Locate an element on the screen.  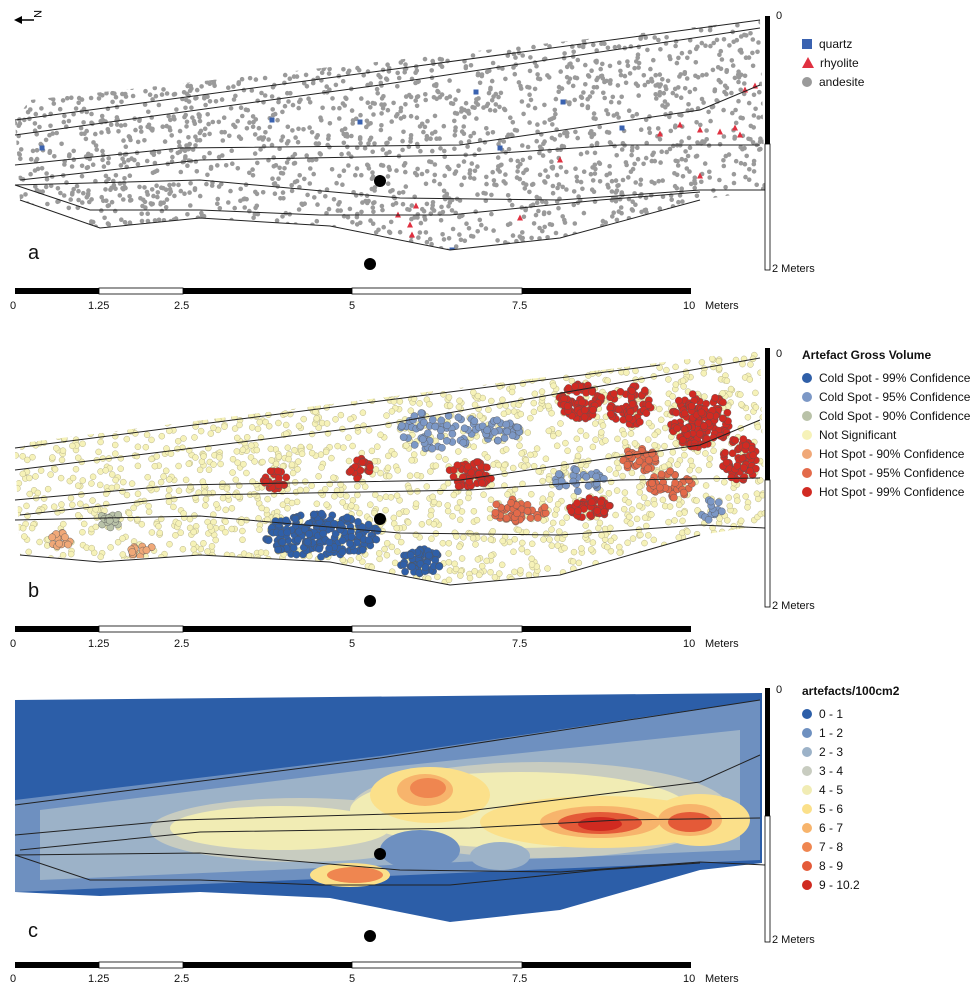
legend-item: 8 - 9 is located at coordinates (850, 865).